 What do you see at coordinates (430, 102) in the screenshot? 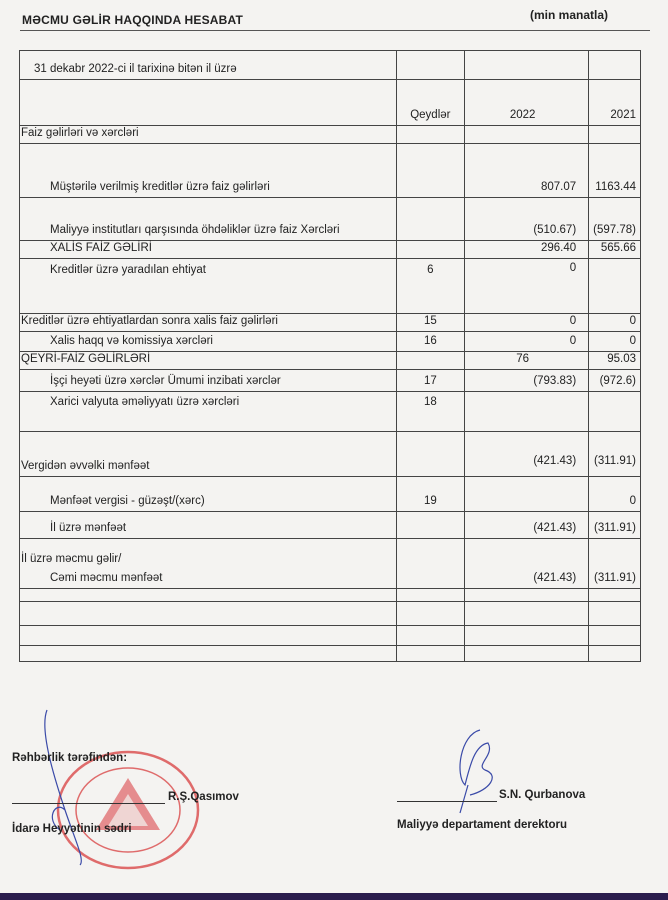
I see `notes-header: Qeydlər` at bounding box center [430, 102].